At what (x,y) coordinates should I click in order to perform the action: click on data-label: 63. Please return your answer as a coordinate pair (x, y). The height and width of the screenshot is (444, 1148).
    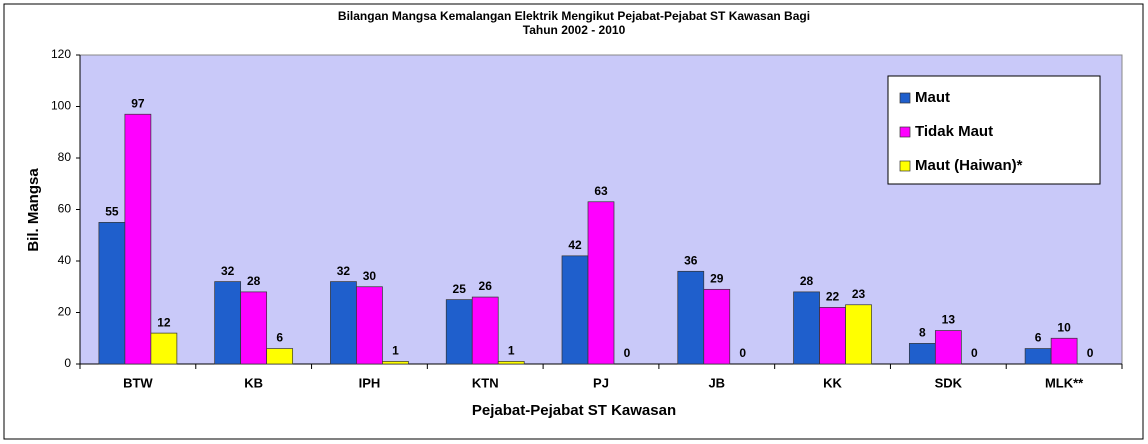
    Looking at the image, I should click on (601, 191).